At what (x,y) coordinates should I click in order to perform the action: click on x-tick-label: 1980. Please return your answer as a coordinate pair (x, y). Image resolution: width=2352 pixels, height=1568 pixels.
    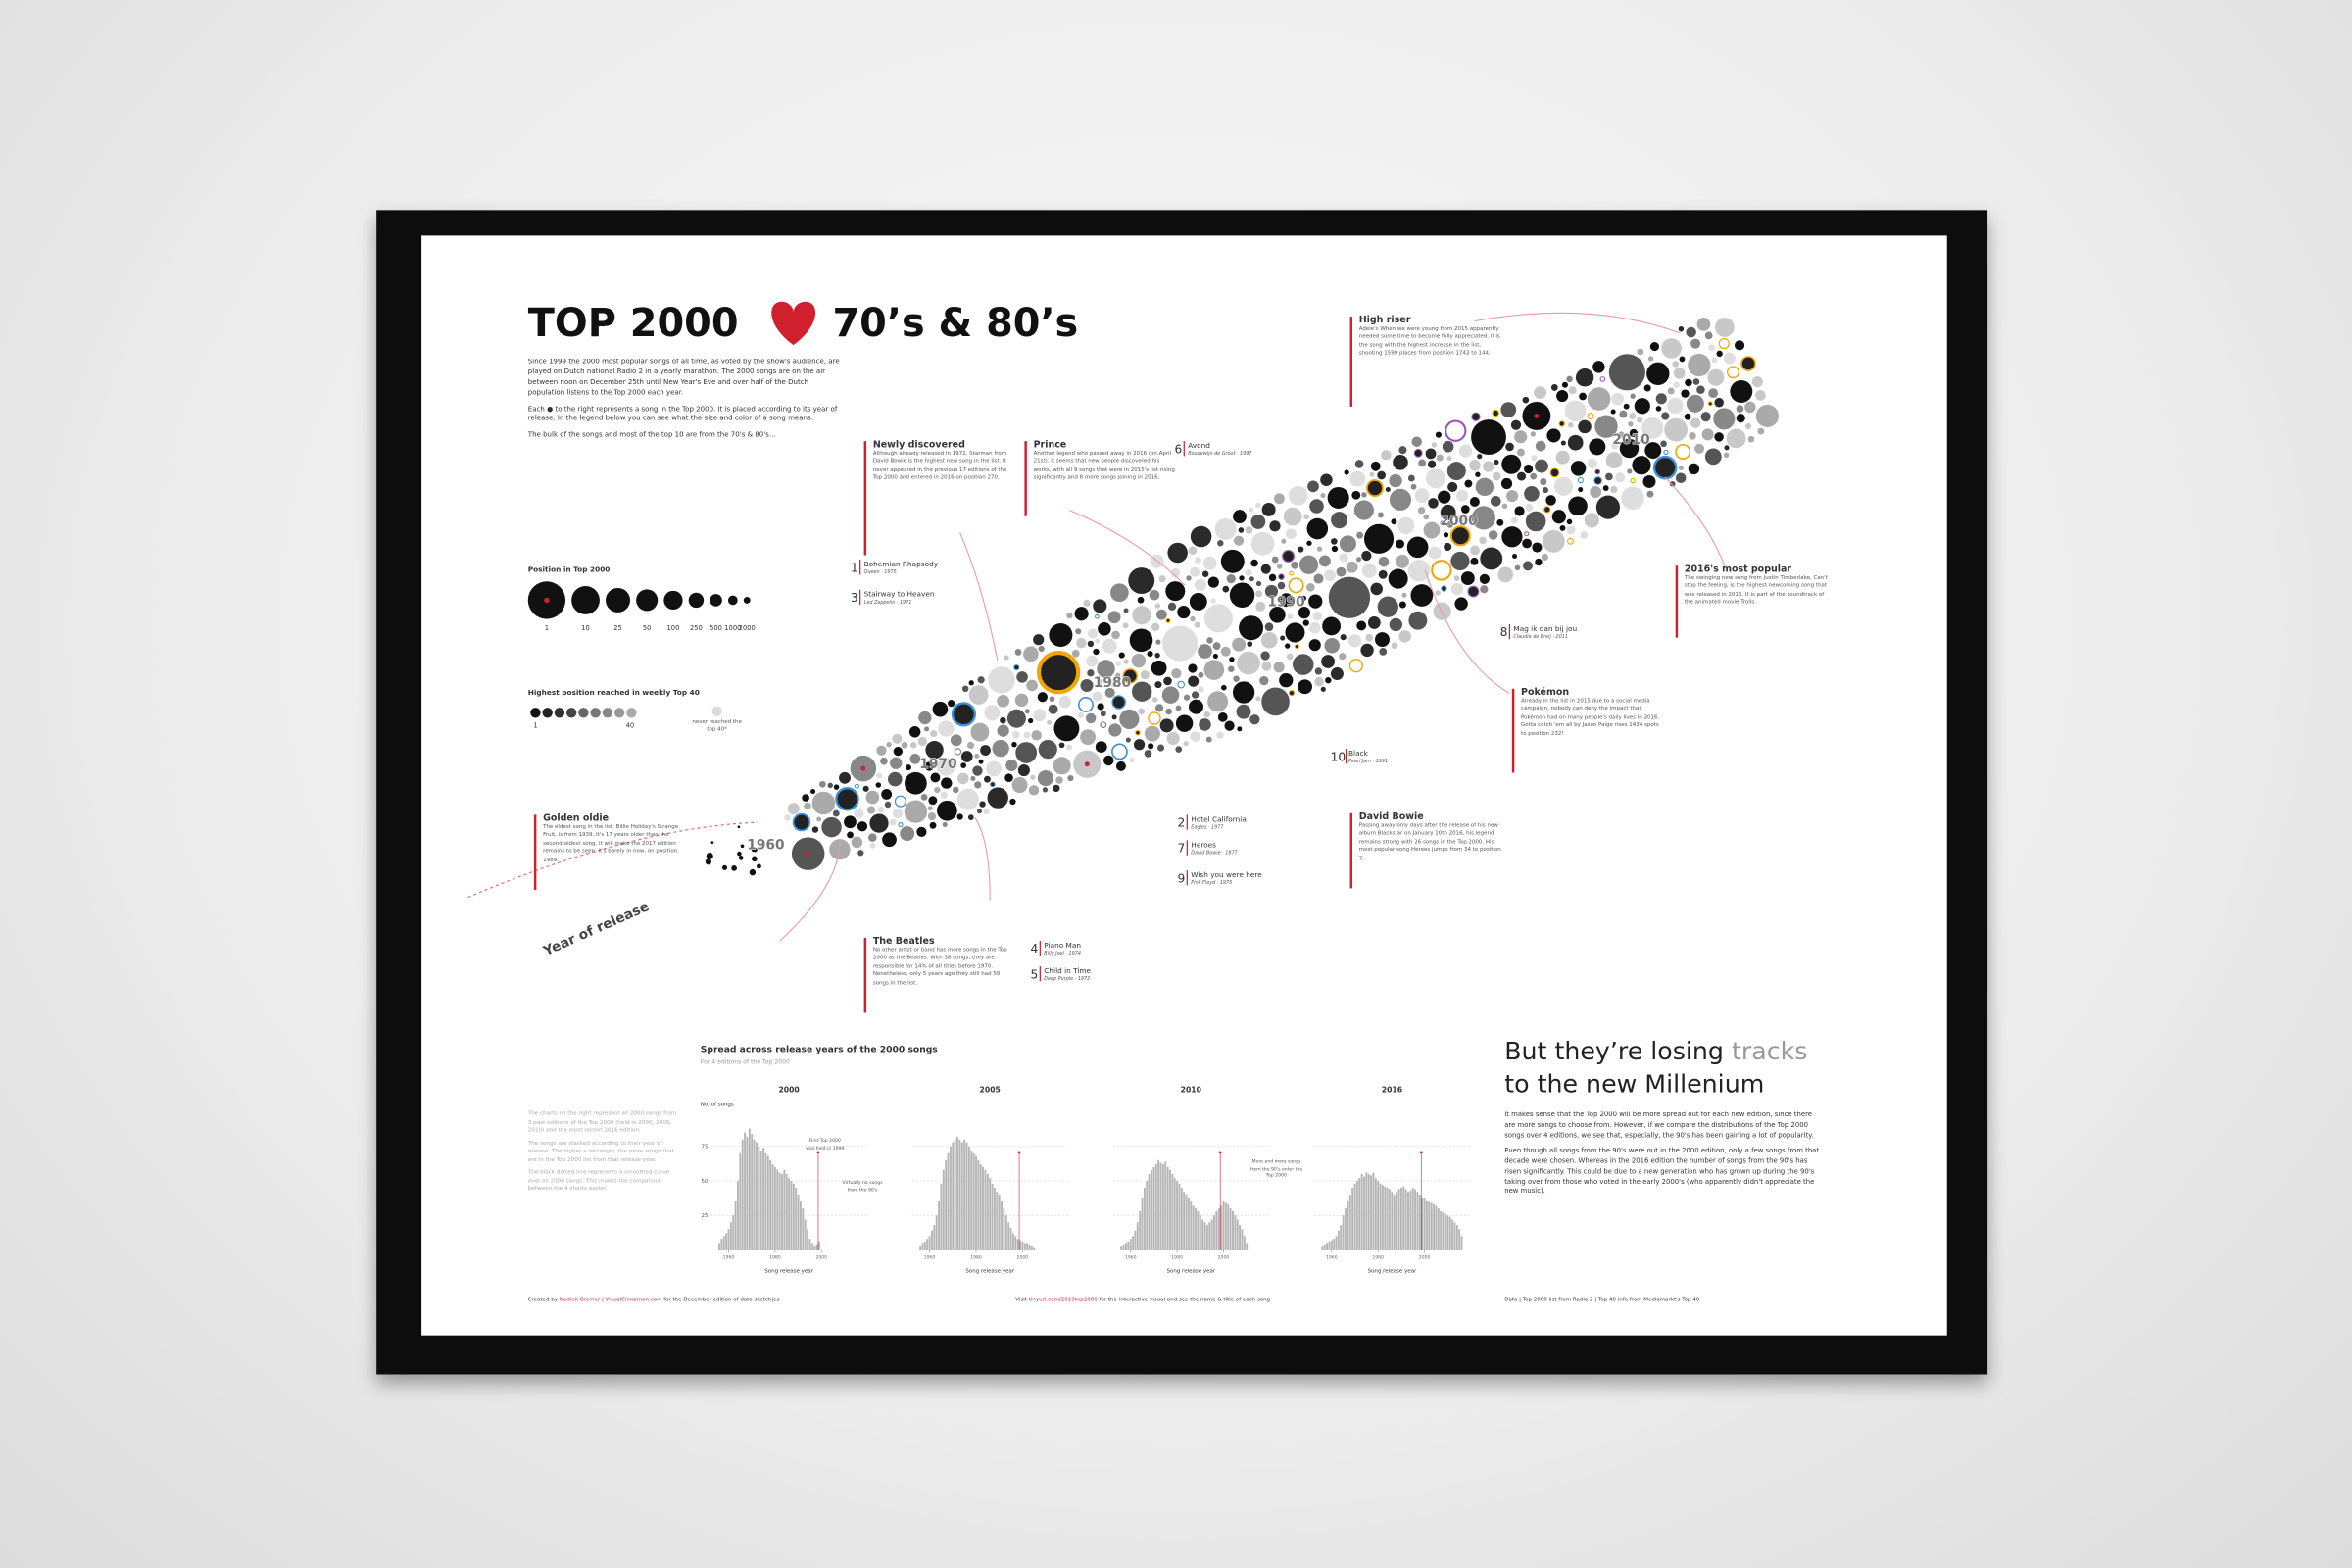
    Looking at the image, I should click on (1378, 1258).